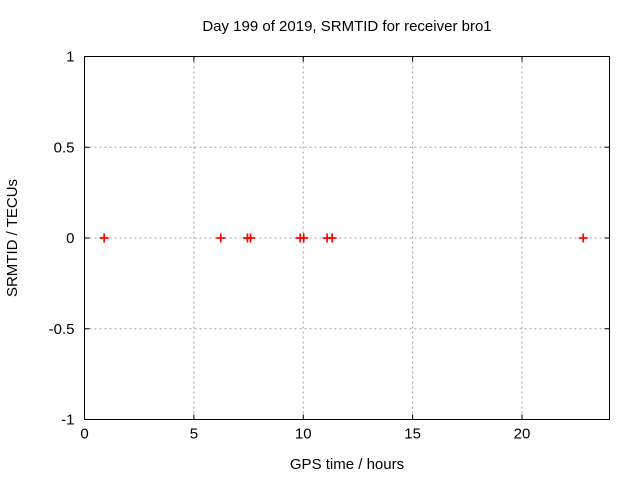 Image resolution: width=640 pixels, height=480 pixels. Describe the element at coordinates (343, 238) in the screenshot. I see `data-points` at that location.